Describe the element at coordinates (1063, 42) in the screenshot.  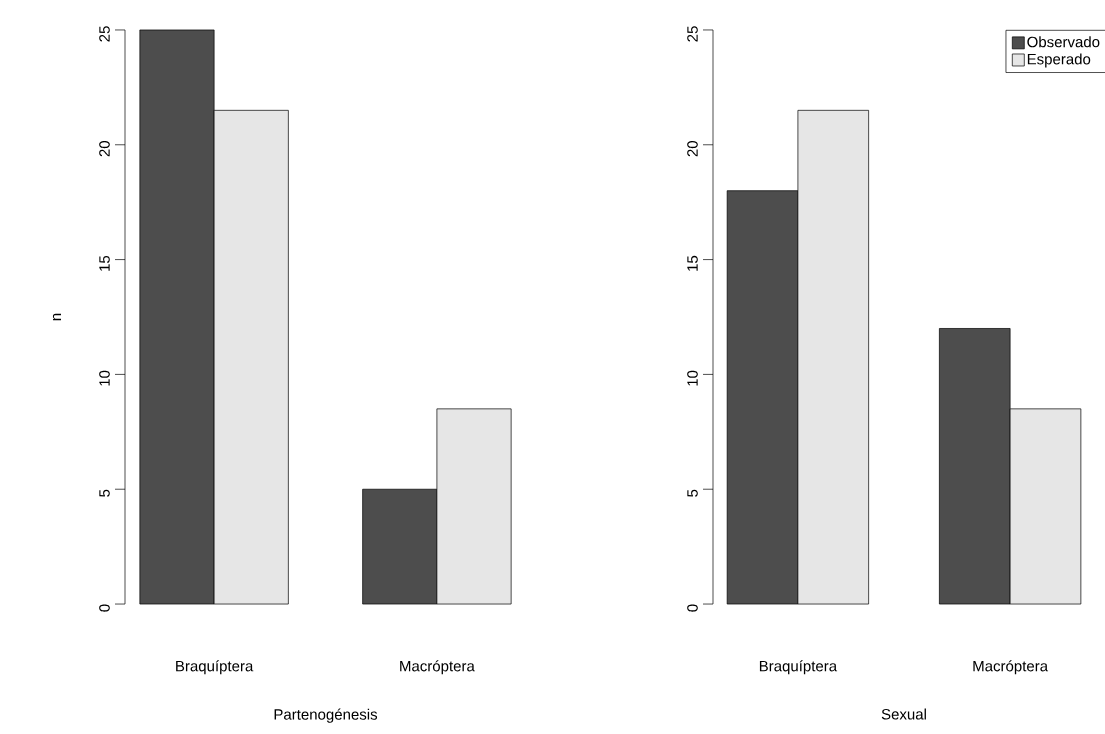
I see `legend-label: Observado` at that location.